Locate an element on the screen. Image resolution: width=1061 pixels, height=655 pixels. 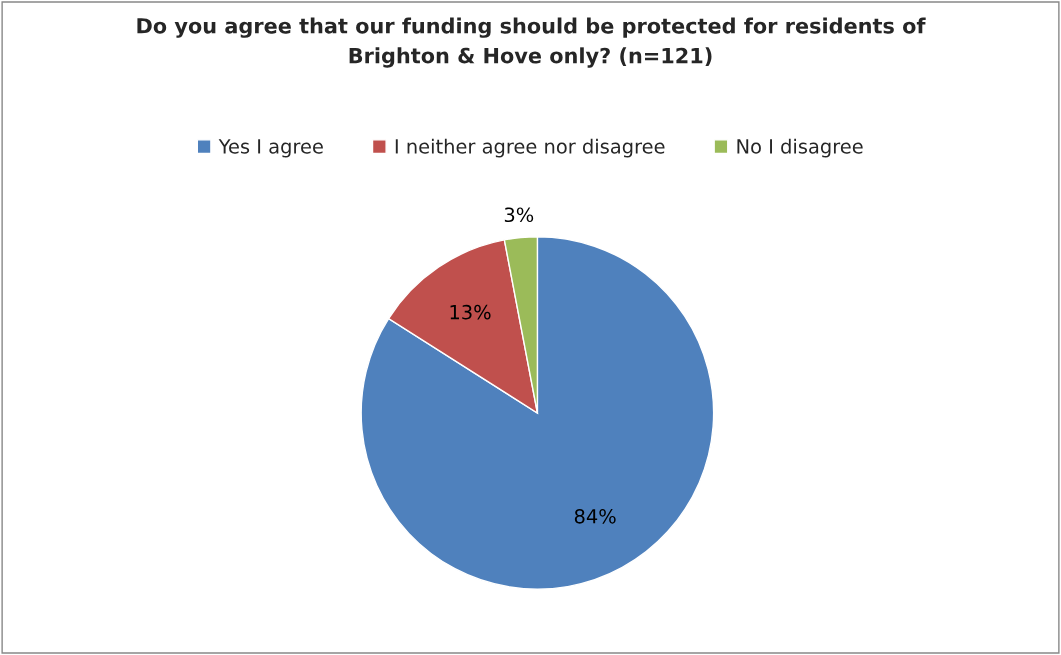
legend-label: Yes I agree is located at coordinates (270, 148).